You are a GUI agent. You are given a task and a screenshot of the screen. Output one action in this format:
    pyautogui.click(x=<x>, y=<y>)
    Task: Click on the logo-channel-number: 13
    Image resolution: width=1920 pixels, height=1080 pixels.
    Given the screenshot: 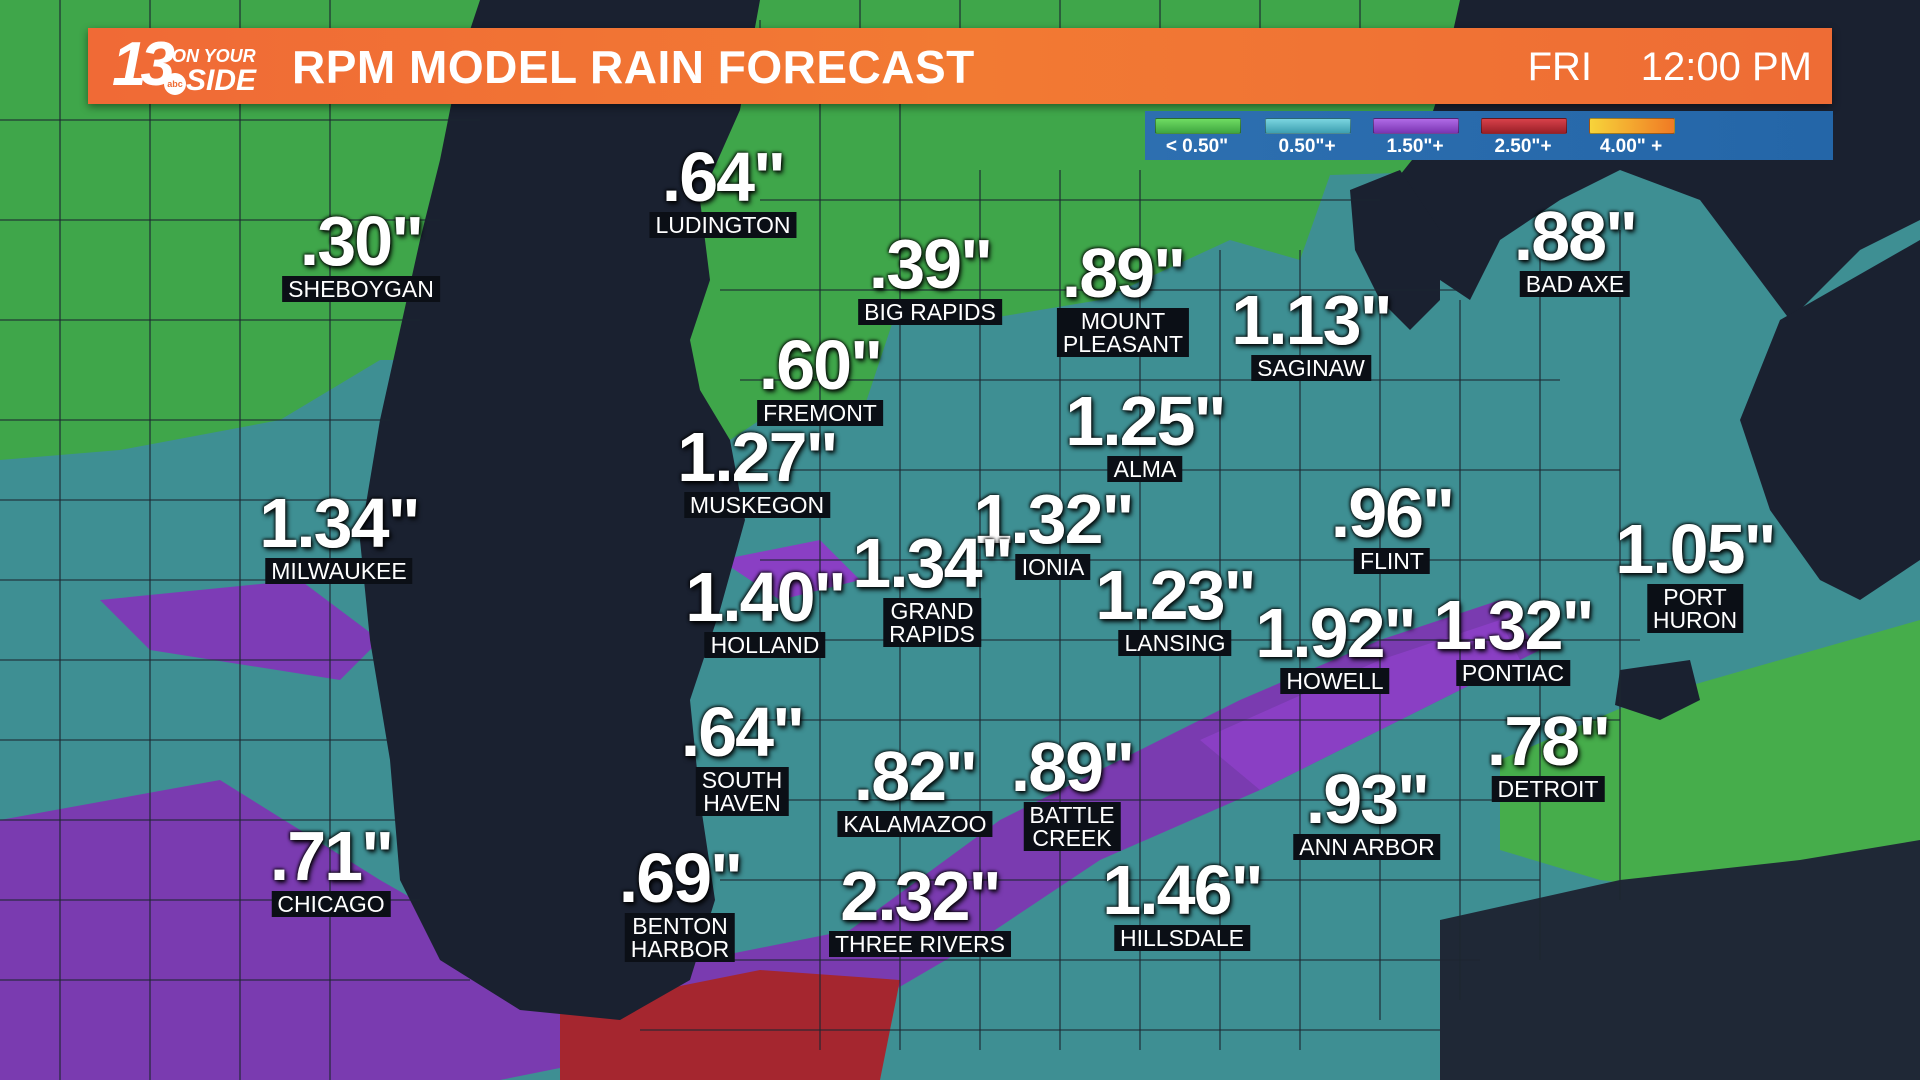 What is the action you would take?
    pyautogui.click(x=143, y=64)
    